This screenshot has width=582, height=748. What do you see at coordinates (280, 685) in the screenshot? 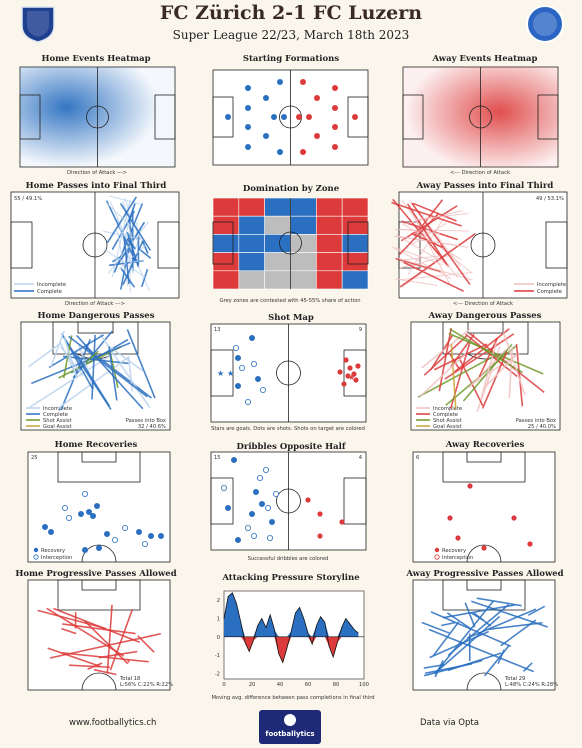
I see `x-tick-label: 40` at bounding box center [280, 685].